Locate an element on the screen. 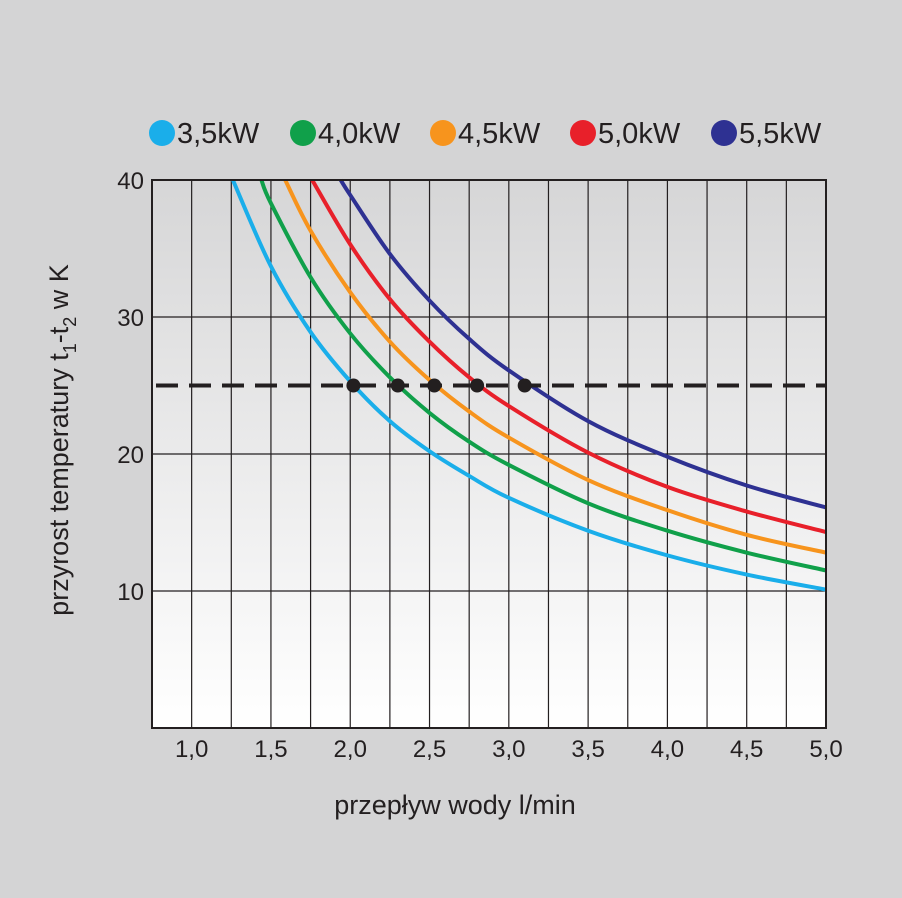 The image size is (902, 898). legend-label-2: 4,5kW is located at coordinates (499, 134).